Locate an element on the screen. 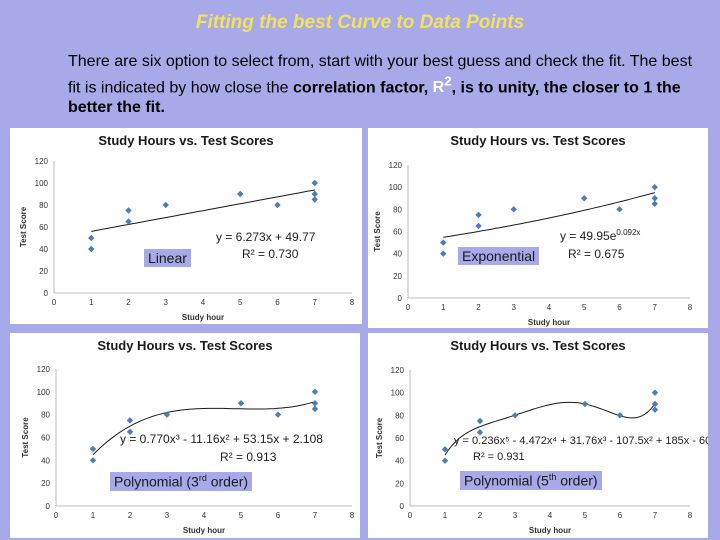 The width and height of the screenshot is (720, 540). fit-label-linear: Linear is located at coordinates (167, 258).